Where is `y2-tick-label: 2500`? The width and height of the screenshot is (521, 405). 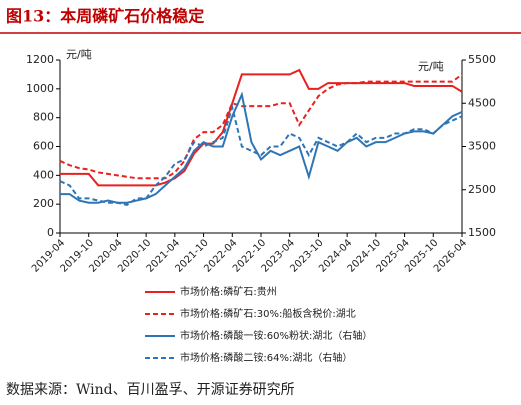
y2-tick-label: 2500 is located at coordinates (482, 189).